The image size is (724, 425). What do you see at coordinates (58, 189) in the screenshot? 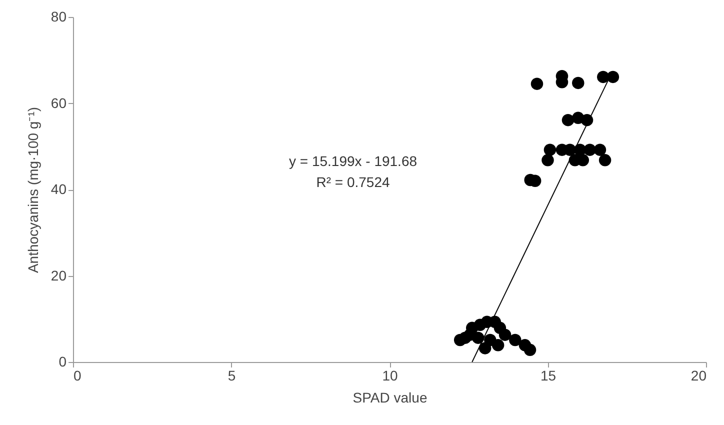
I see `y-tick-label: 40` at bounding box center [58, 189].